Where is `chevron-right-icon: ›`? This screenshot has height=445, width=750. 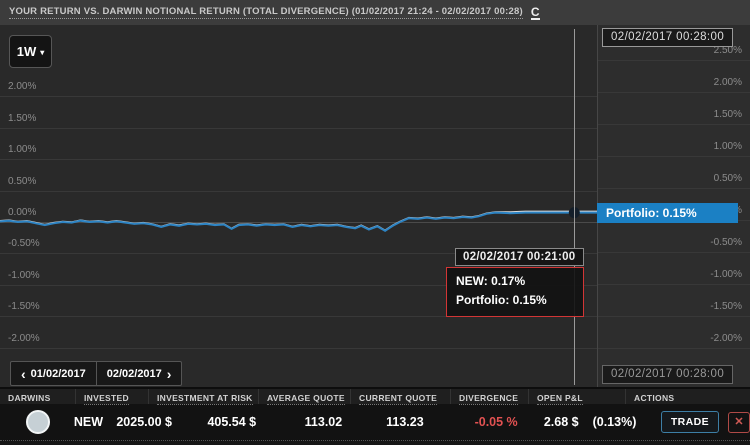 chevron-right-icon: › is located at coordinates (169, 373).